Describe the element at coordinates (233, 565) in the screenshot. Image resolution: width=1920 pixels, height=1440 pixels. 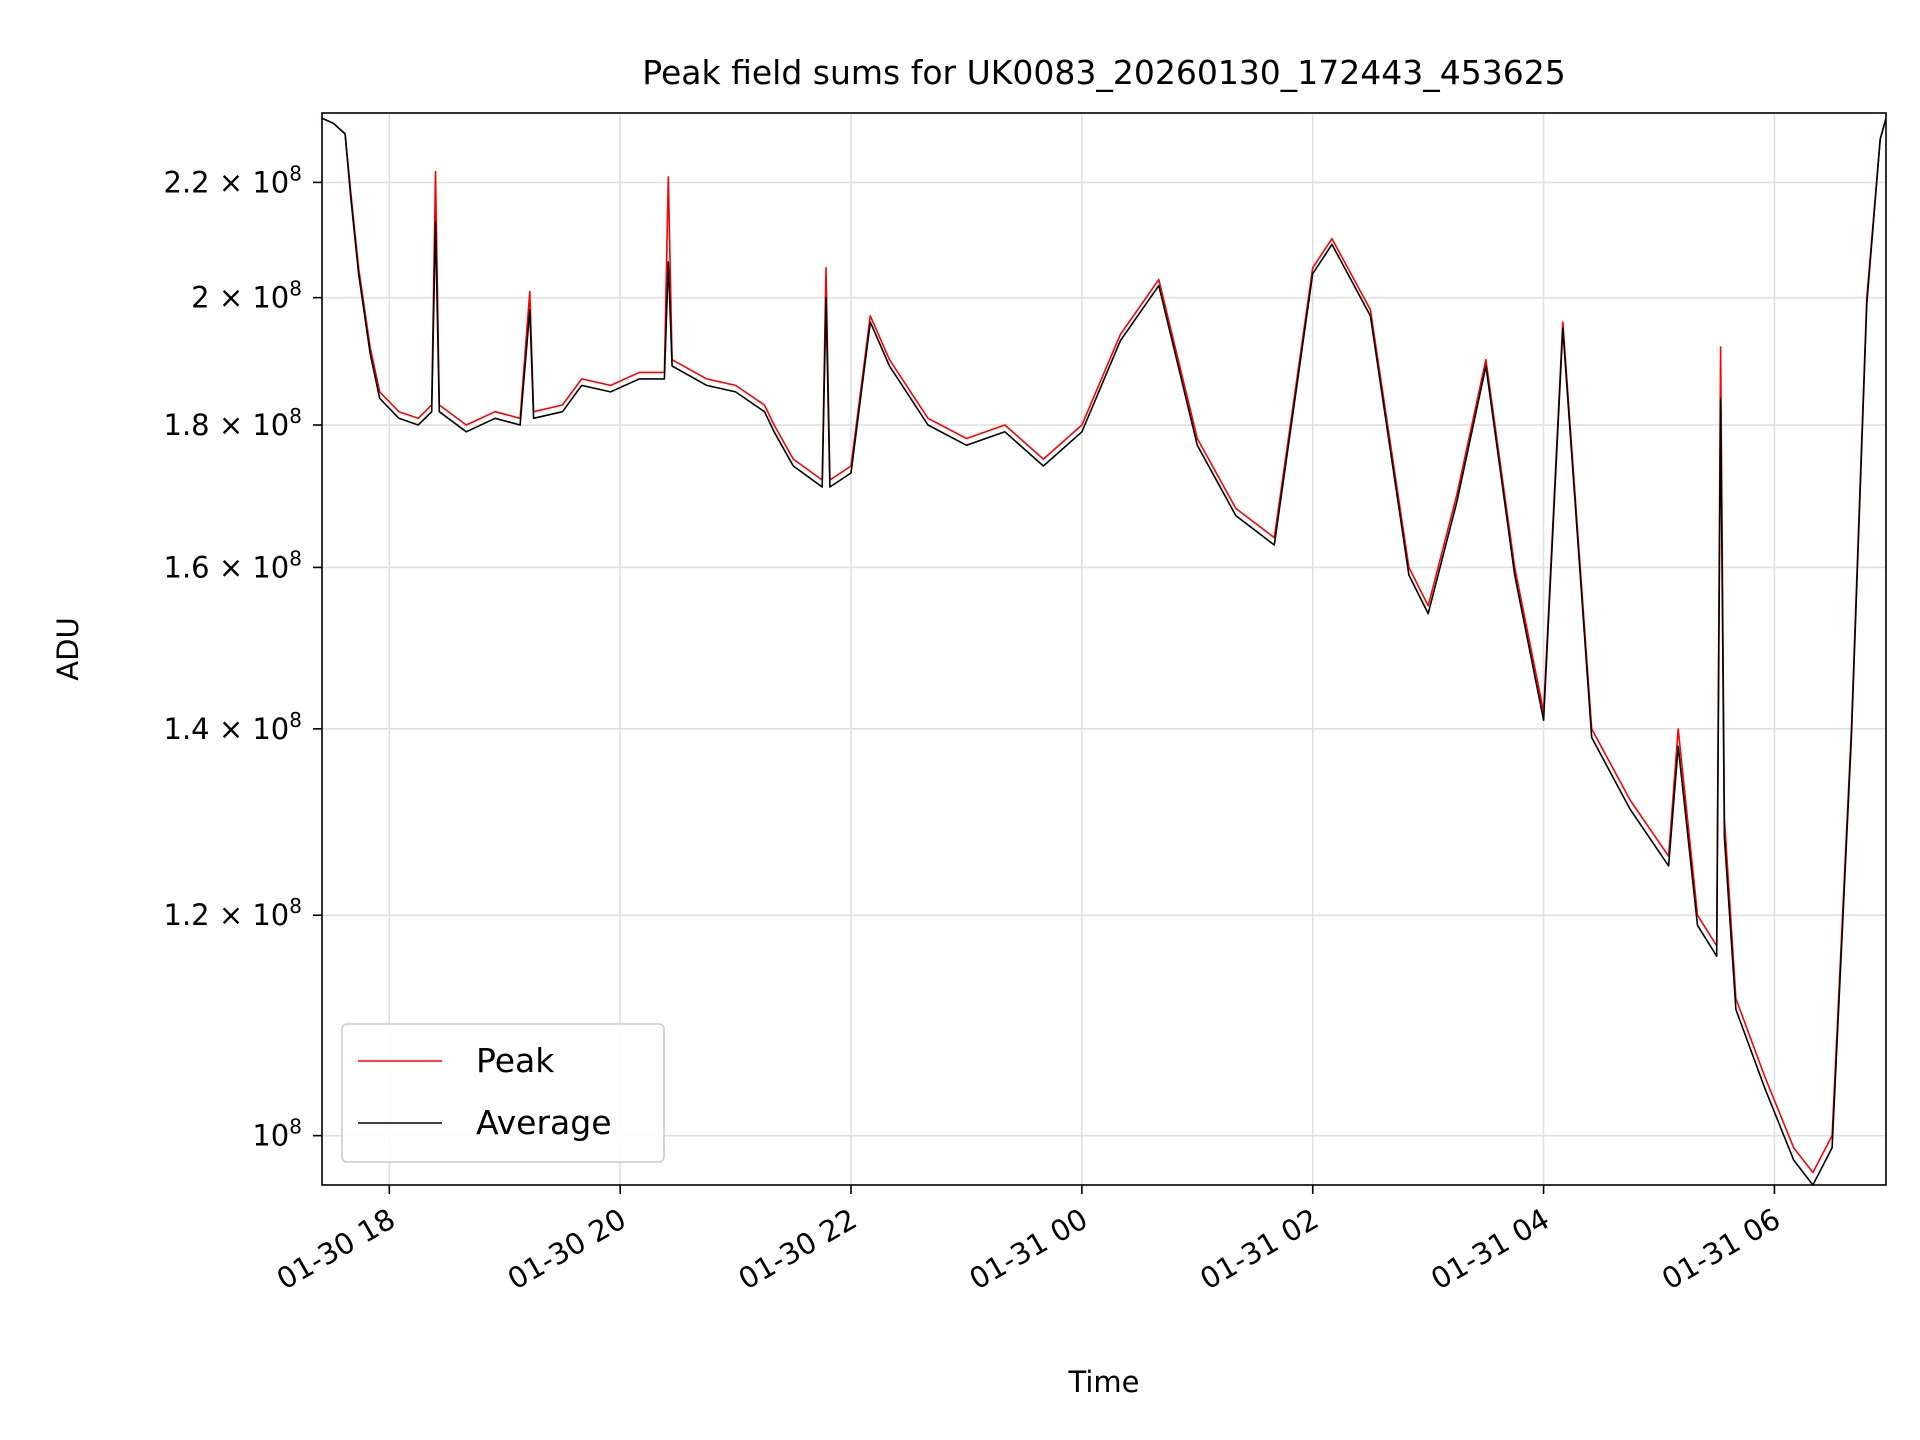
I see `y-tick-label: 1.6 × 108` at that location.